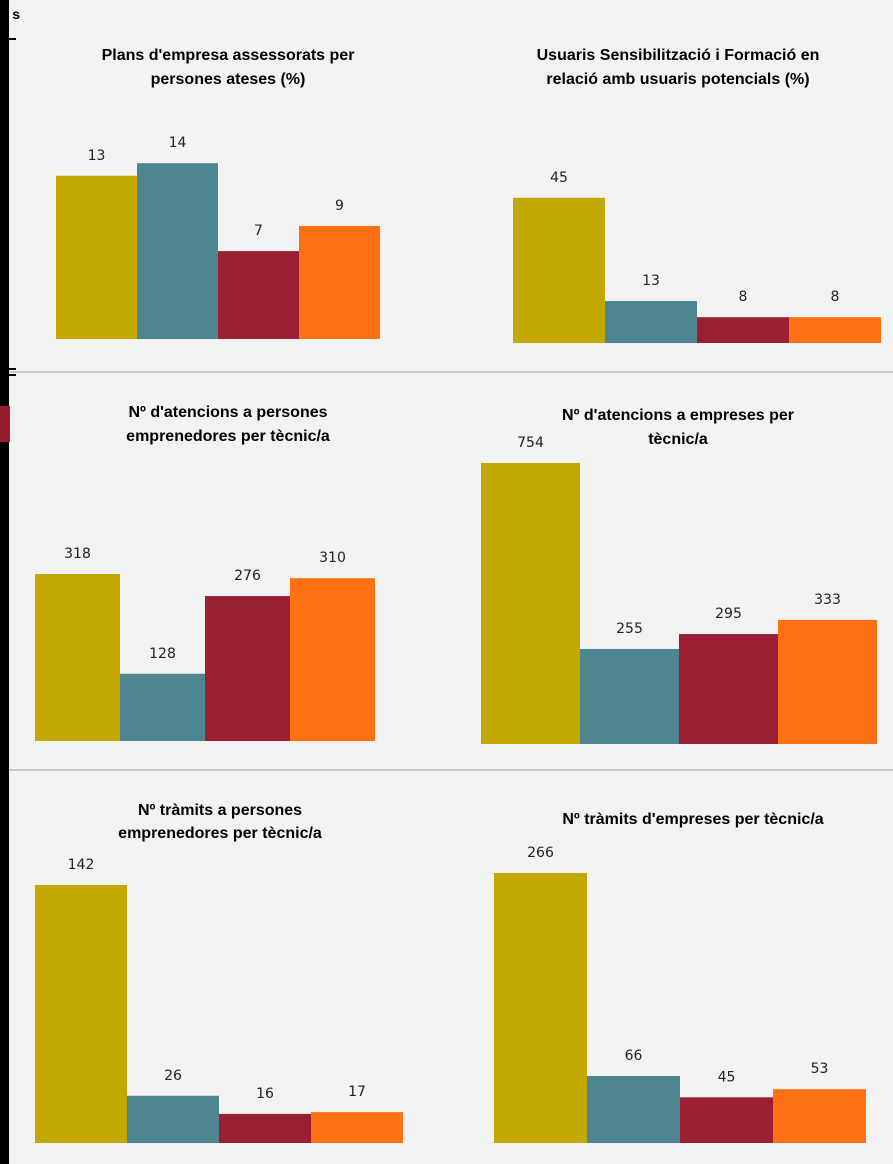 Image resolution: width=893 pixels, height=1164 pixels. Describe the element at coordinates (820, 1069) in the screenshot. I see `bar-value-label: 53` at that location.